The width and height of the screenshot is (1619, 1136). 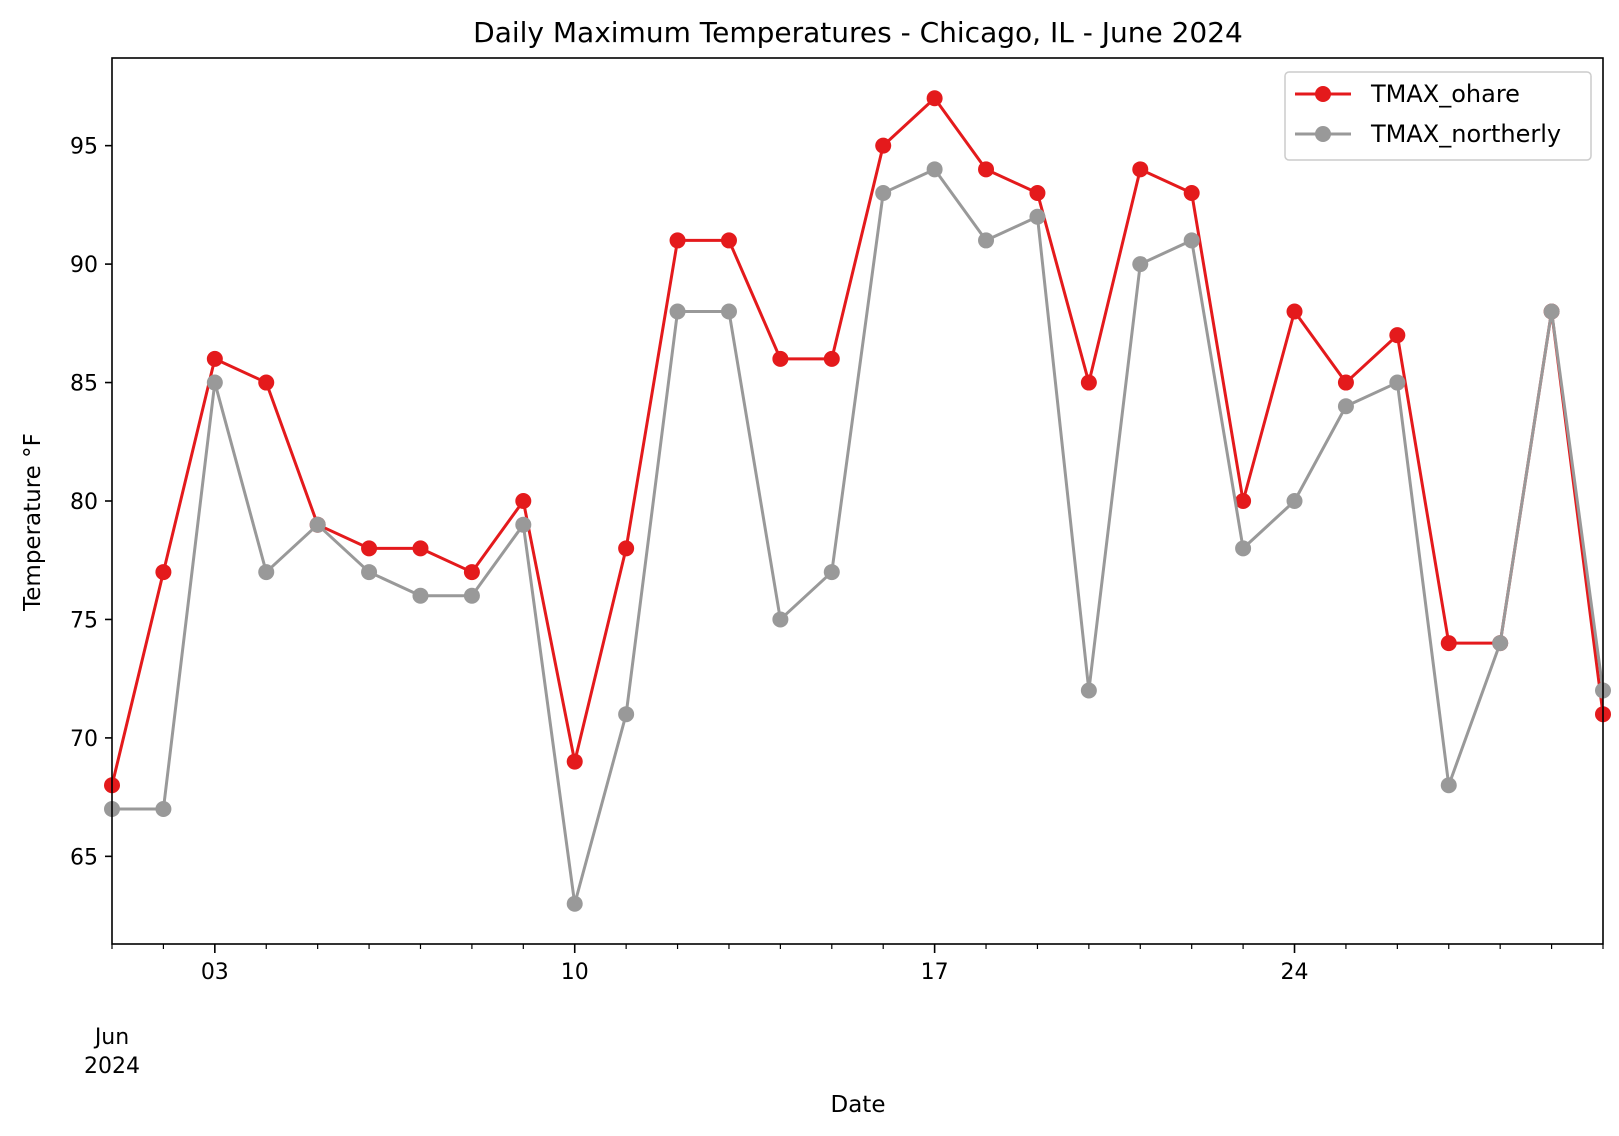 I want to click on x-tick-label: 17, so click(x=935, y=972).